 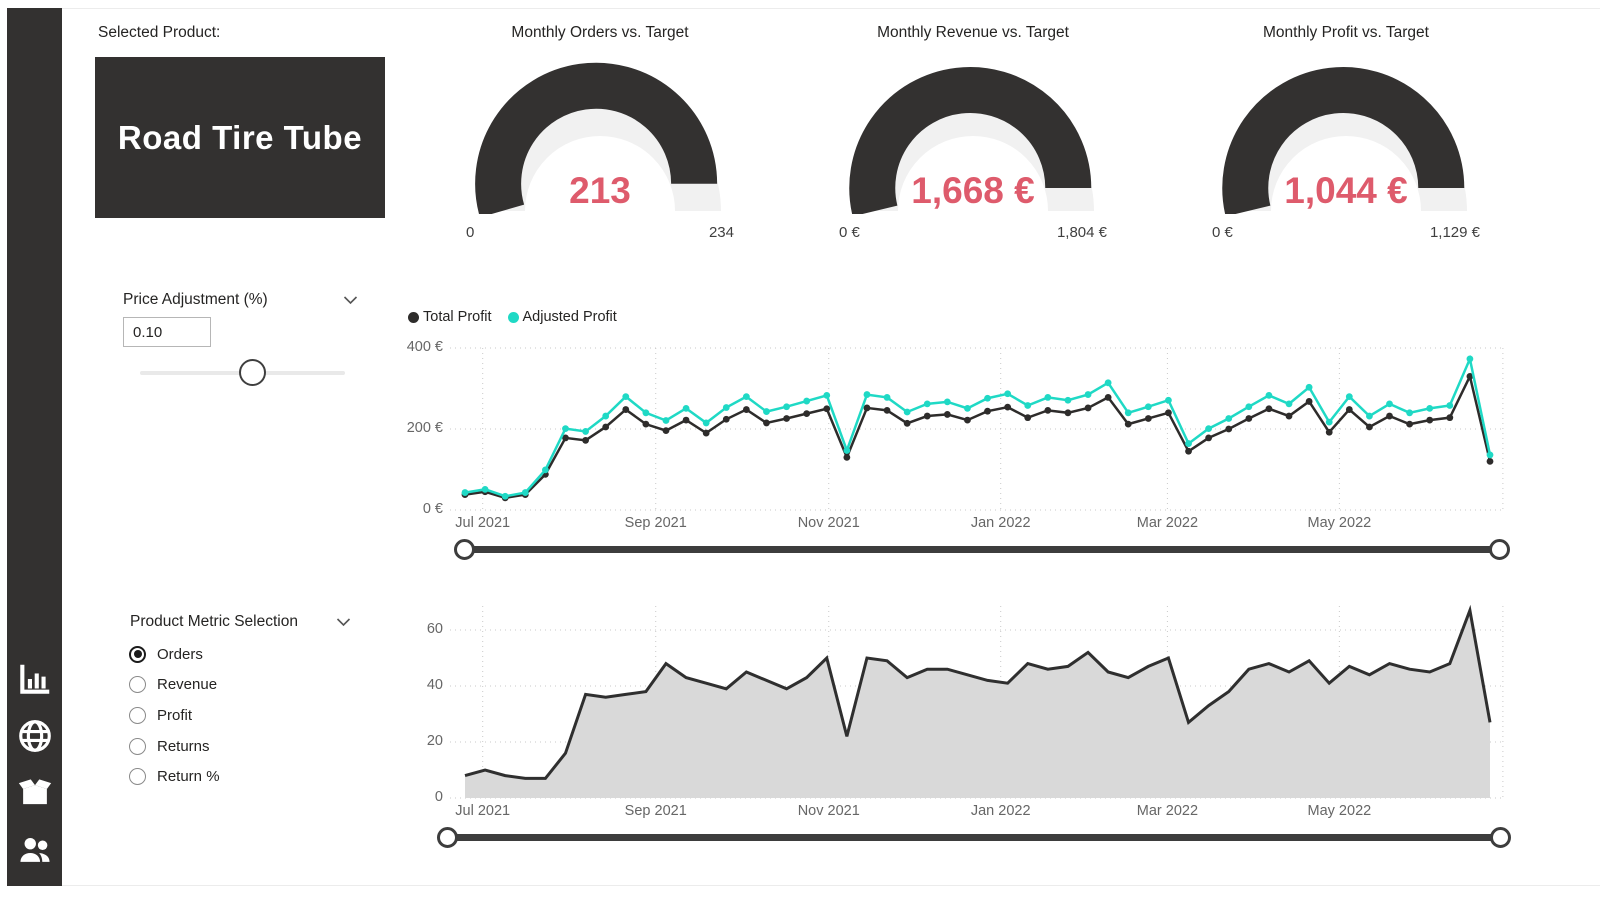 I want to click on radio-label: Profit, so click(x=175, y=715).